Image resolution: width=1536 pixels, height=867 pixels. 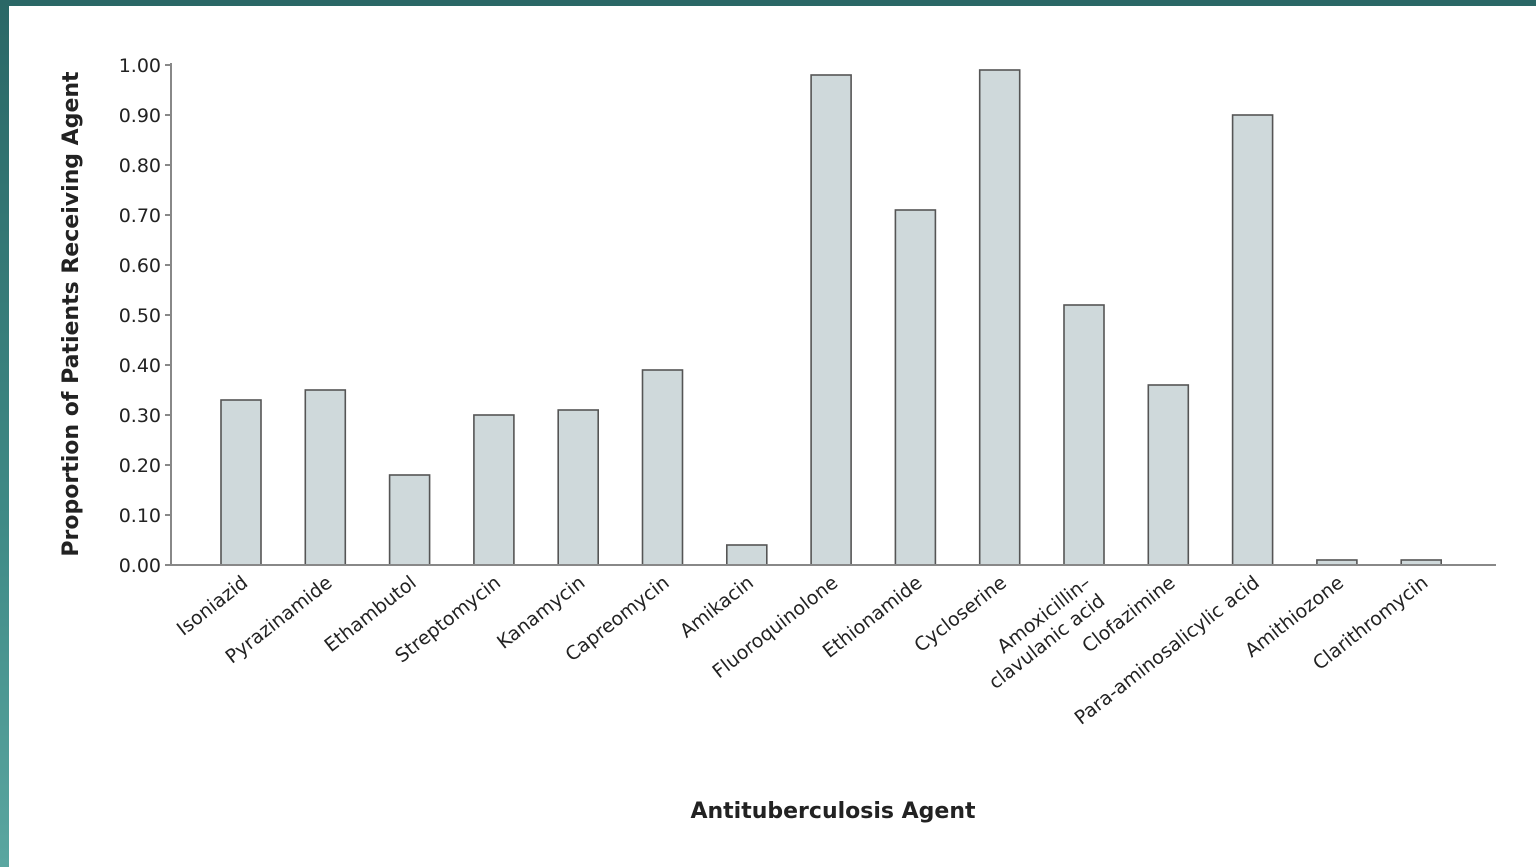 I want to click on y-tick-label: 0.90, so click(x=140, y=116).